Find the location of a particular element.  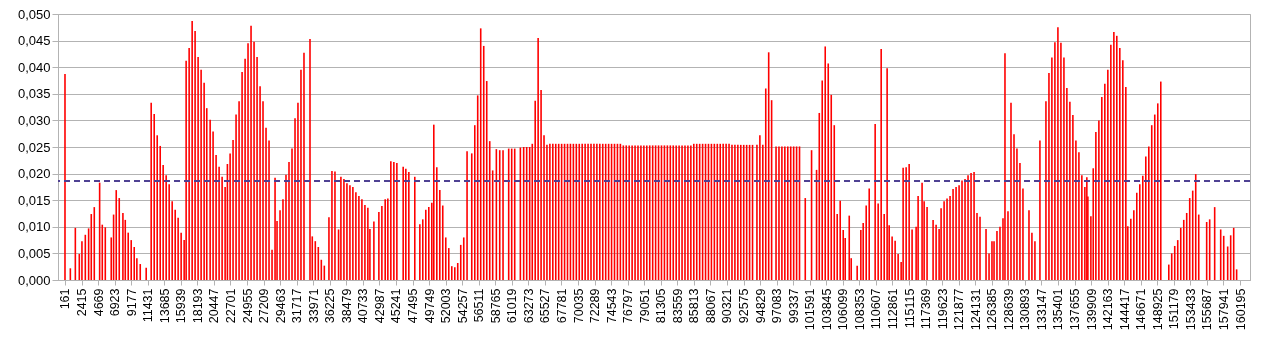

x-tick-label: 146671 is located at coordinates (1141, 309).